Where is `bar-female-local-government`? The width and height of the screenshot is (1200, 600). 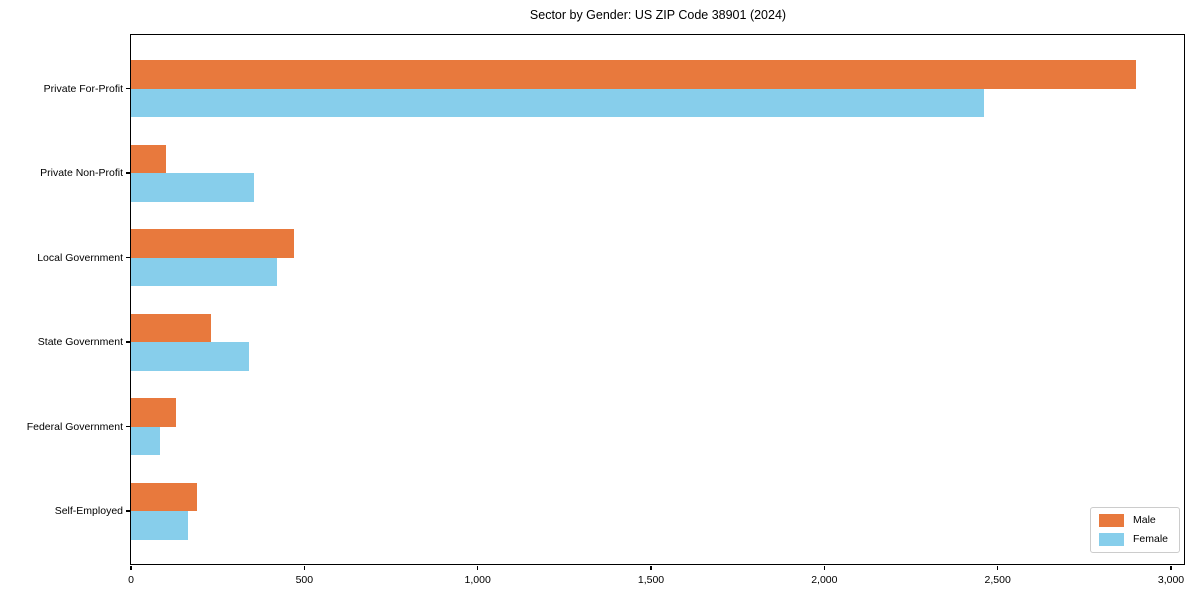
bar-female-local-government is located at coordinates (204, 271).